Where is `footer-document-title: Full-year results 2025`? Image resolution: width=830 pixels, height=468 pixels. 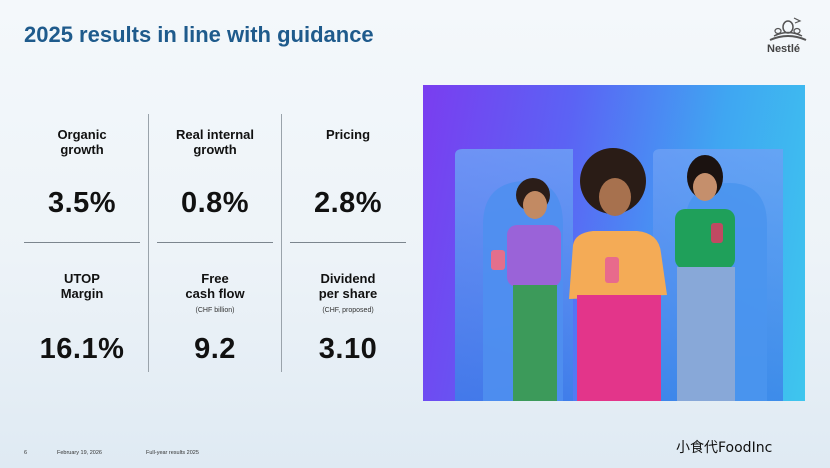
footer-document-title: Full-year results 2025 is located at coordinates (172, 453).